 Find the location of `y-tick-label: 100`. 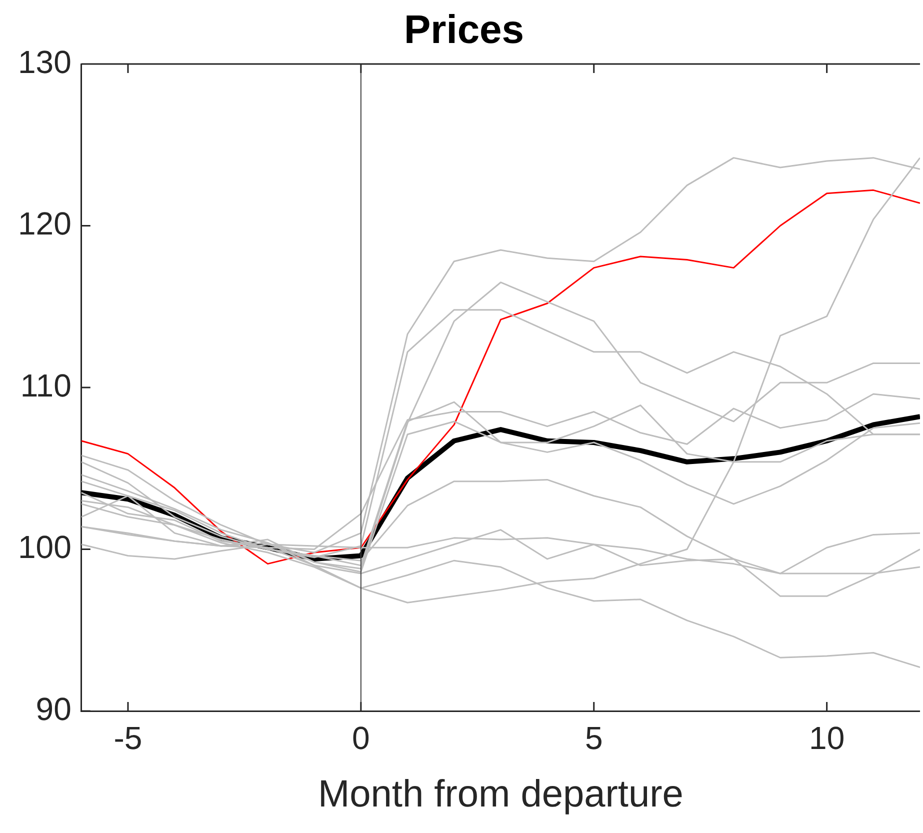

y-tick-label: 100 is located at coordinates (45, 547).